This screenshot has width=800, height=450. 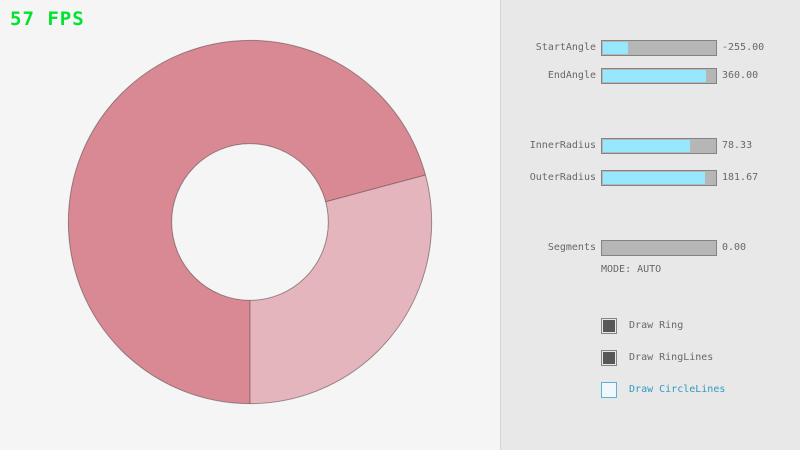 I want to click on slider-row-segments: Segments 0.00, so click(x=650, y=248).